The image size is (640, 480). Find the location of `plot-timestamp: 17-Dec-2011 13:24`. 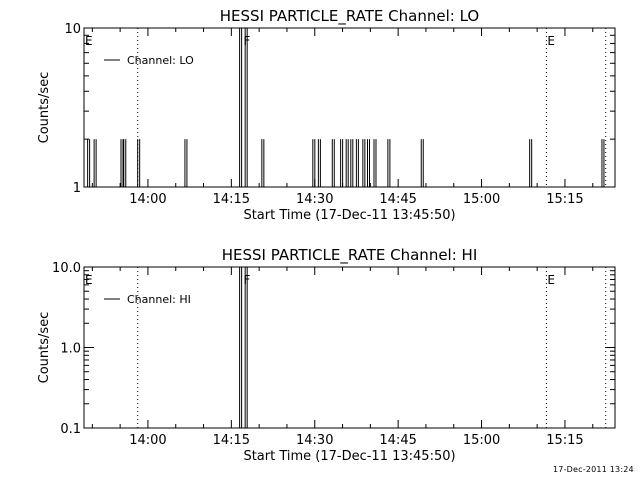

plot-timestamp: 17-Dec-2011 13:24 is located at coordinates (593, 469).